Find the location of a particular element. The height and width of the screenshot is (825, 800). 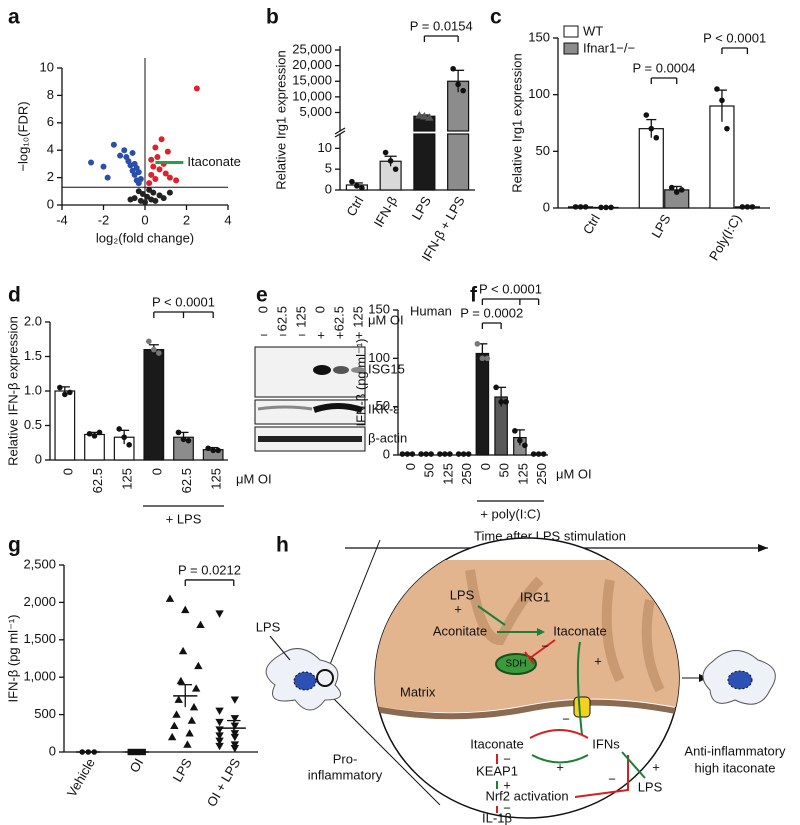

y-tick-label: 2,500 is located at coordinates (39, 563).